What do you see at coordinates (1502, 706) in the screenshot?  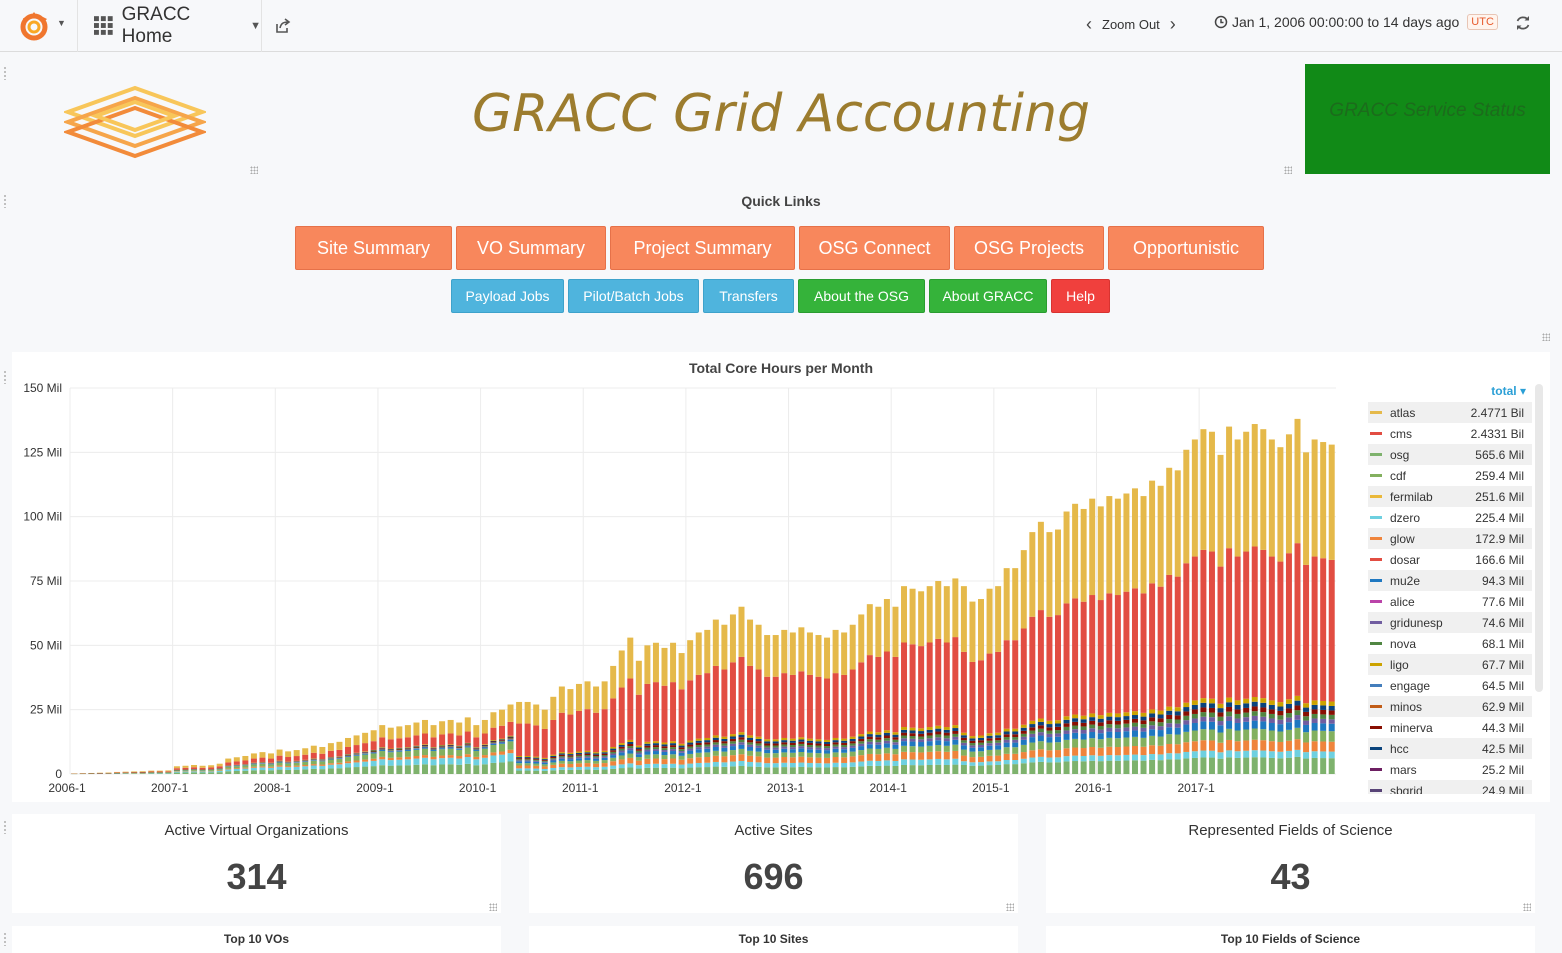 I see `legend-series-total: 62.9 Mil` at bounding box center [1502, 706].